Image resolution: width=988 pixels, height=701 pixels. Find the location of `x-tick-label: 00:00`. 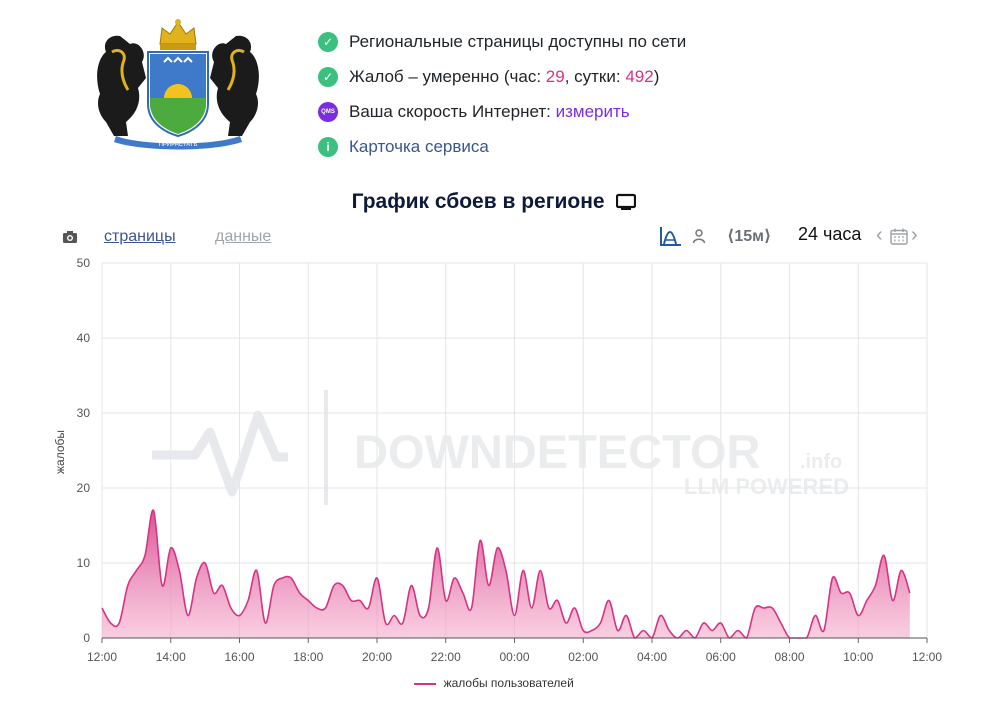

x-tick-label: 00:00 is located at coordinates (514, 657).